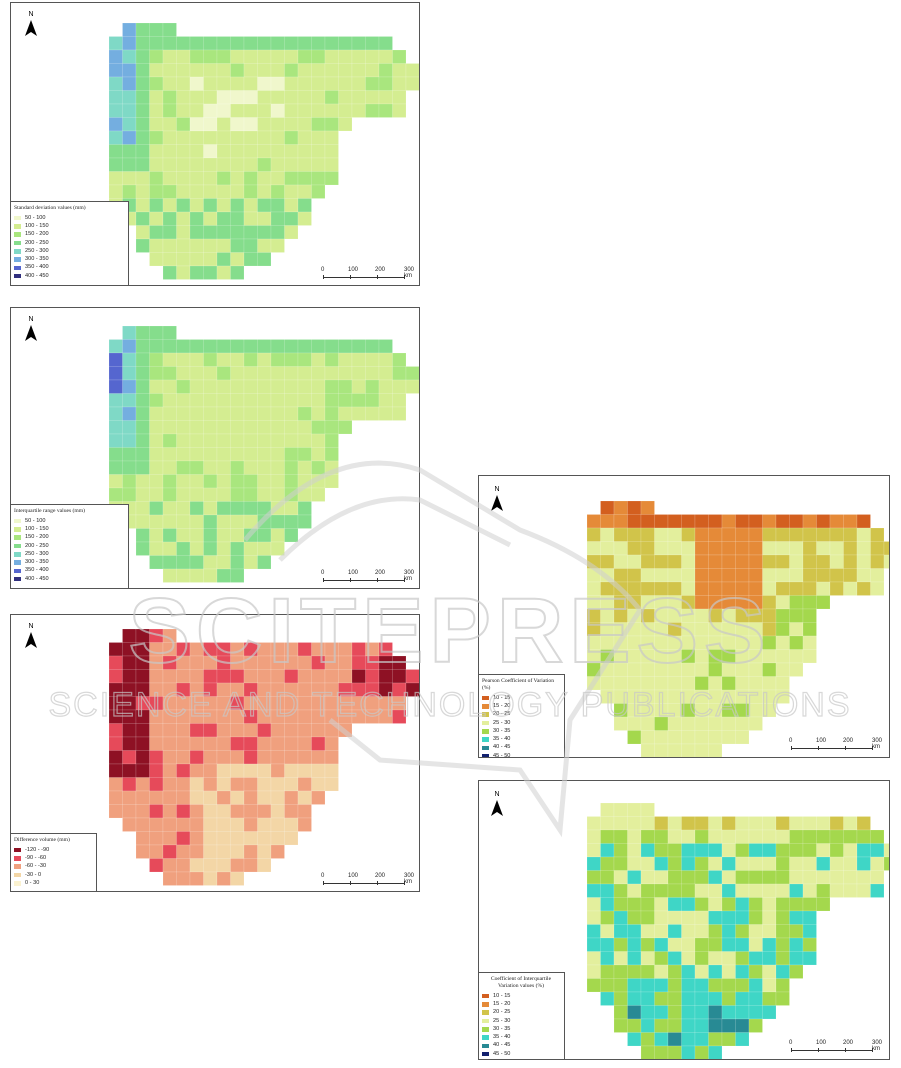 This screenshot has height=1068, width=901. What do you see at coordinates (37, 562) in the screenshot?
I see `legend-label: 300 - 350` at bounding box center [37, 562].